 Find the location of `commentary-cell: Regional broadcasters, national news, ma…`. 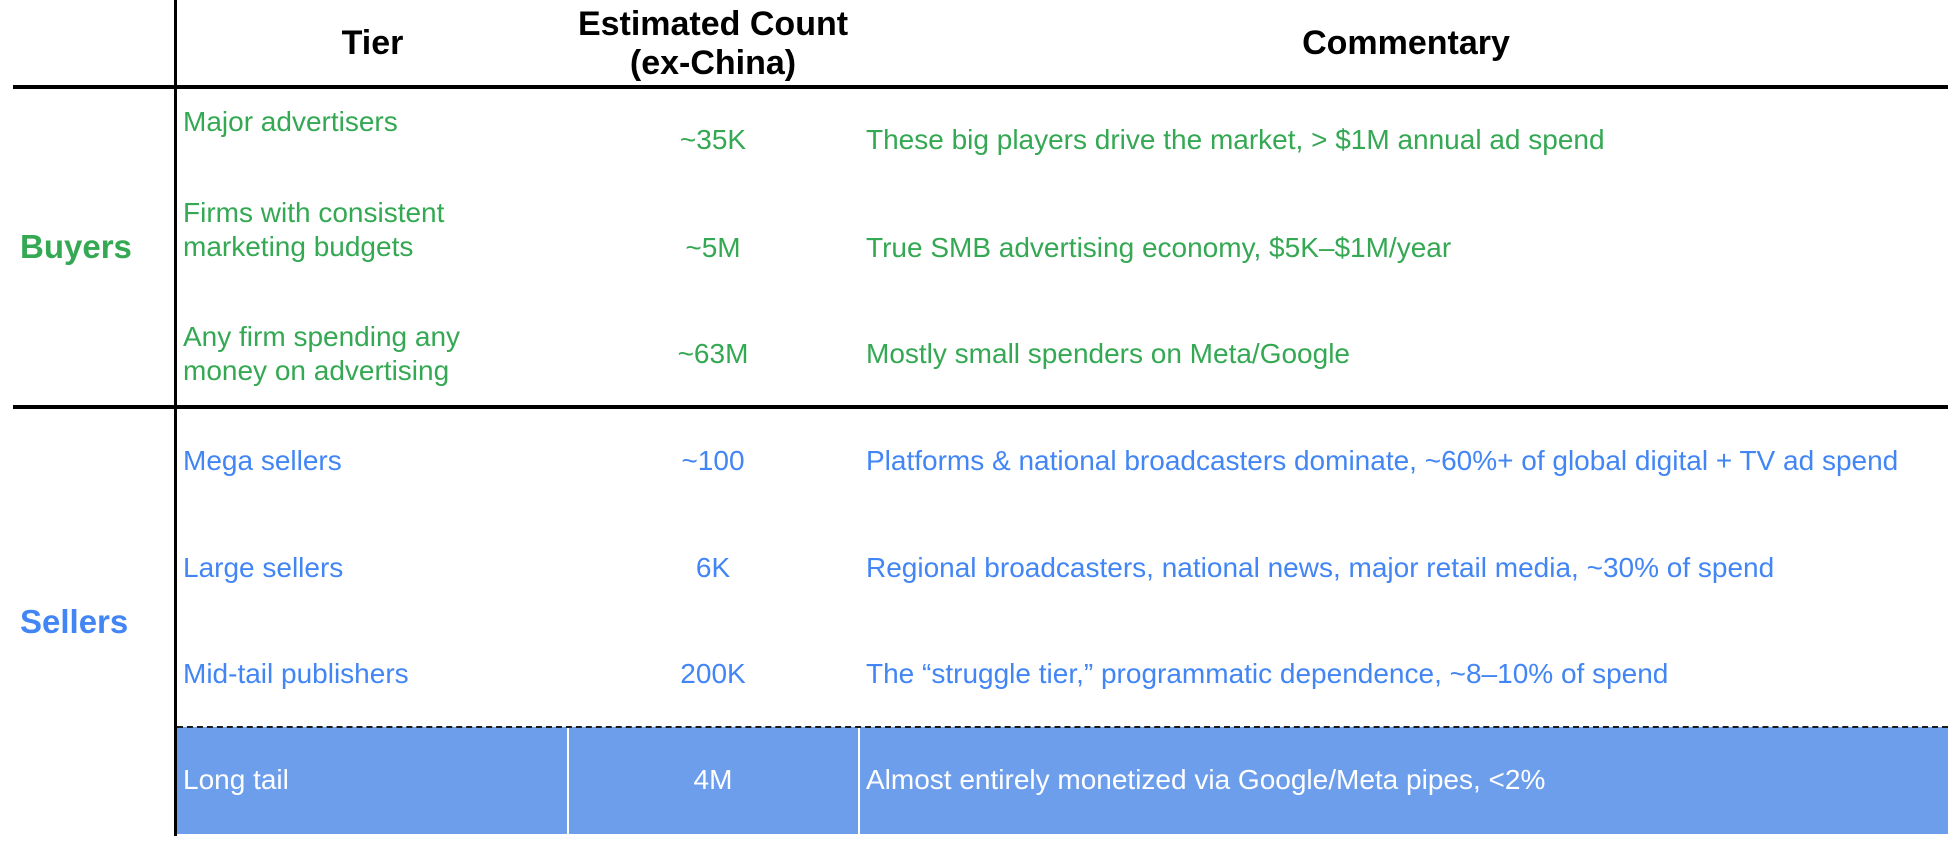

commentary-cell: Regional broadcasters, national news, ma… is located at coordinates (1320, 567).